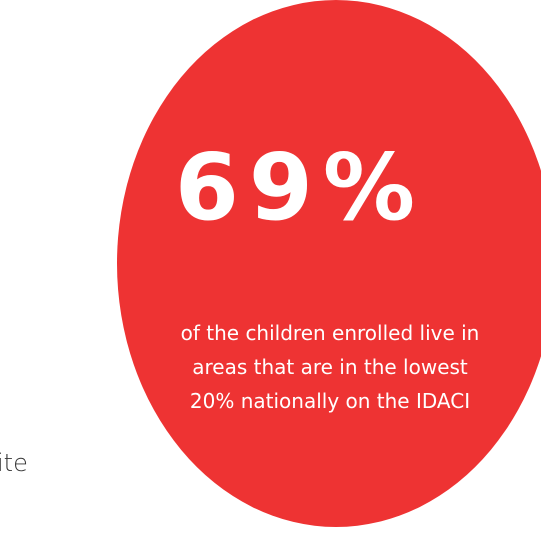 This screenshot has width=541, height=533. Describe the element at coordinates (300, 187) in the screenshot. I see `stat-value: 69%` at that location.